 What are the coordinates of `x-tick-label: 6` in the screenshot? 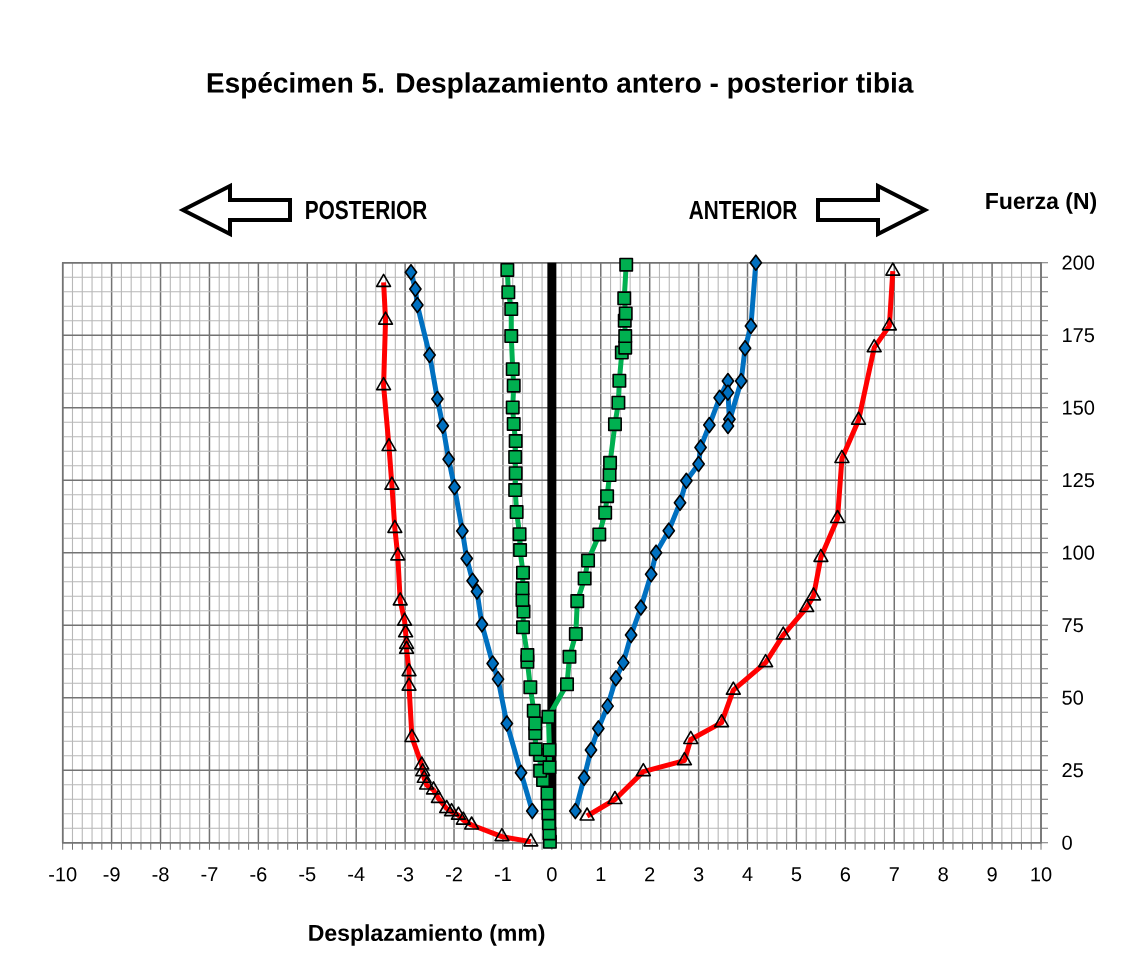 It's located at (845, 874).